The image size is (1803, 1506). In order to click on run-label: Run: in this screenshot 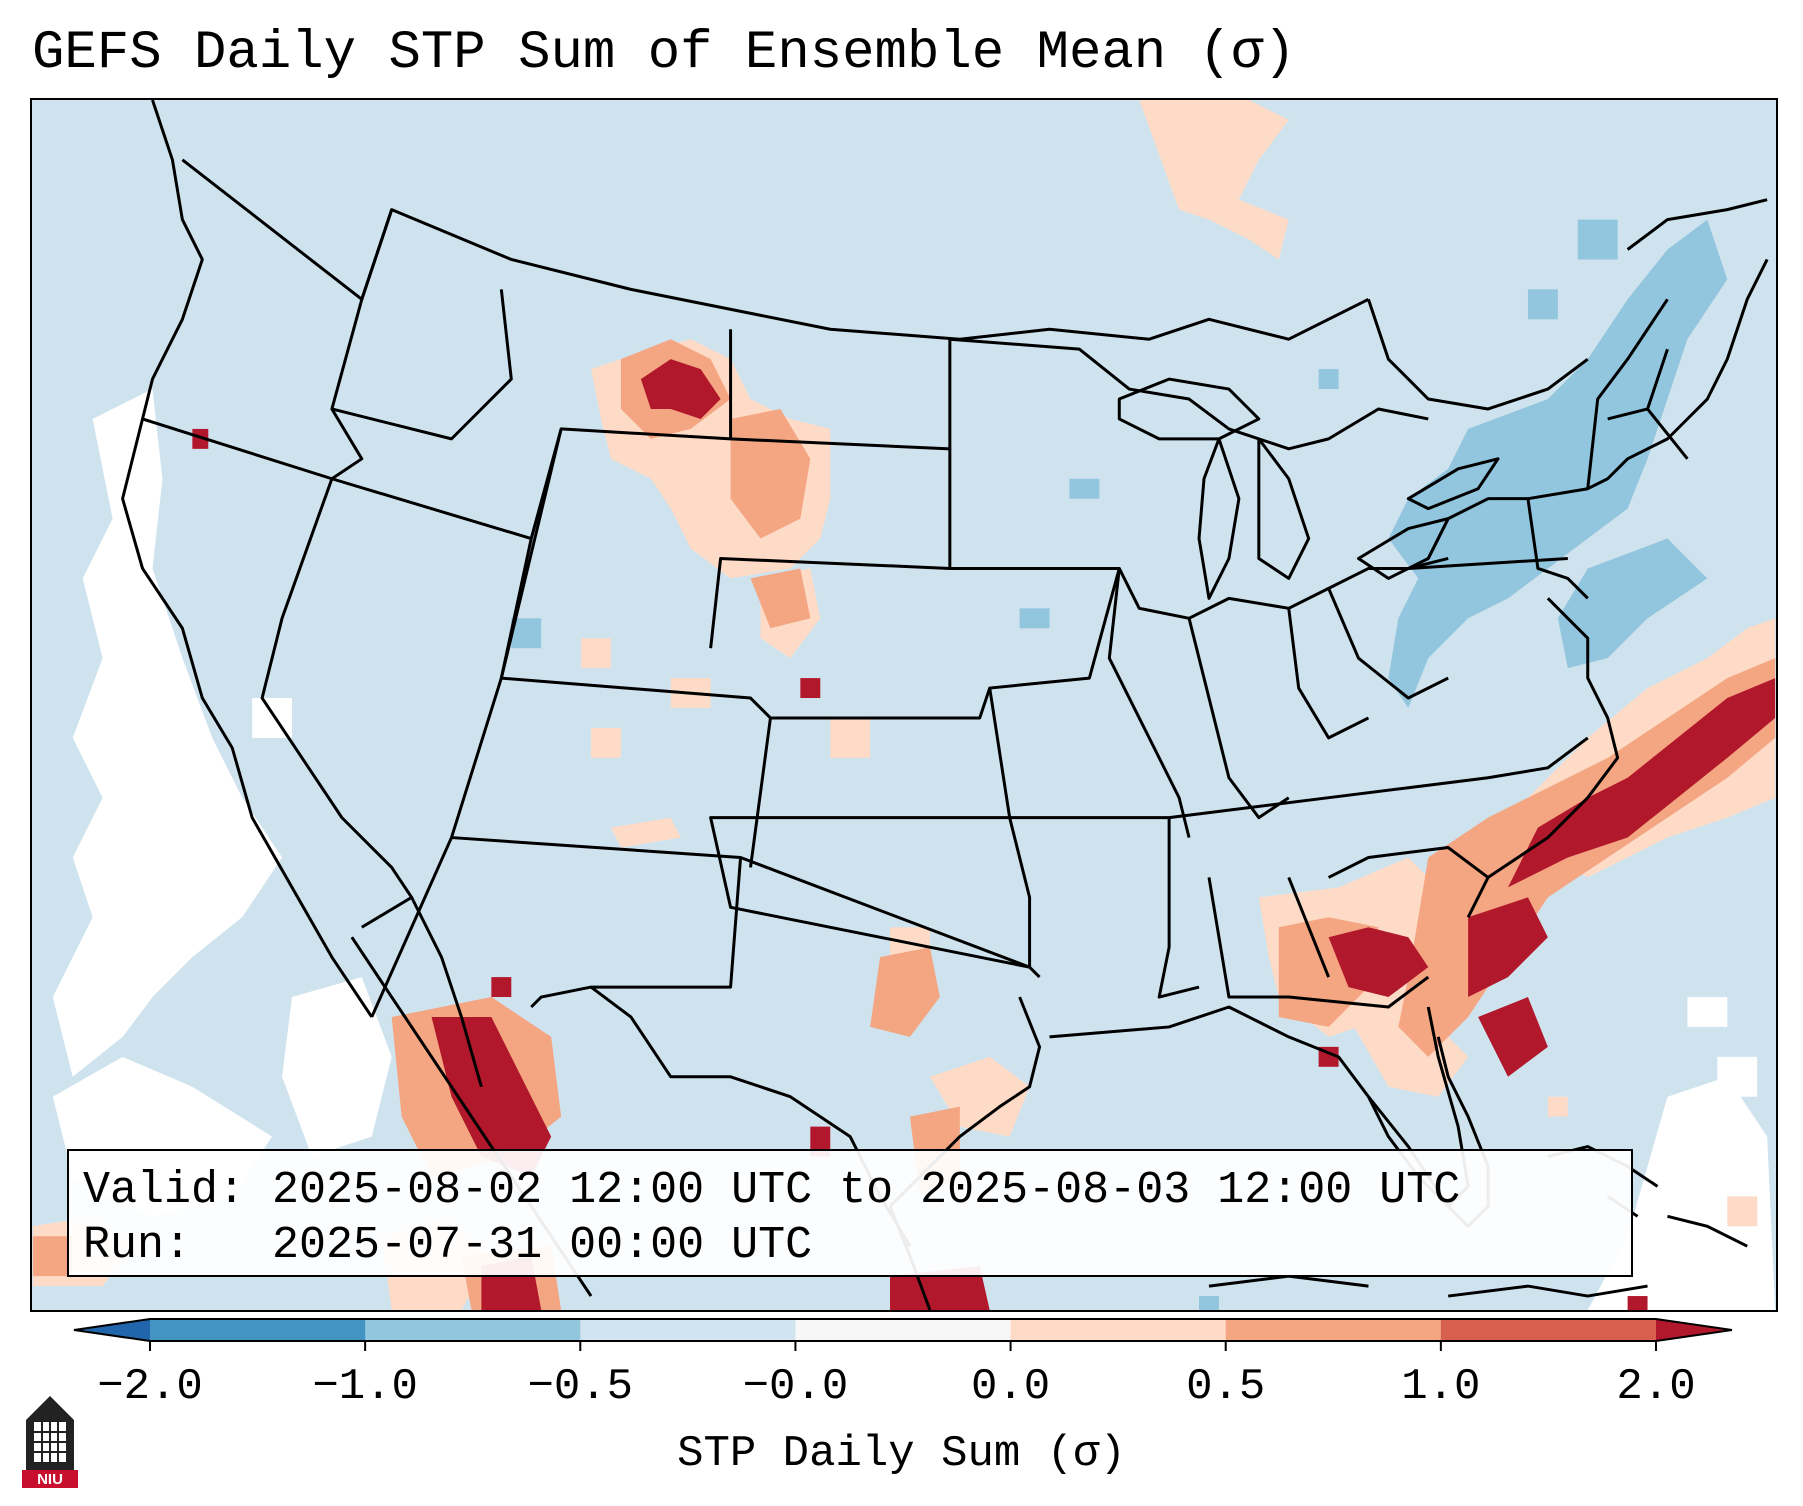, I will do `click(137, 1245)`.